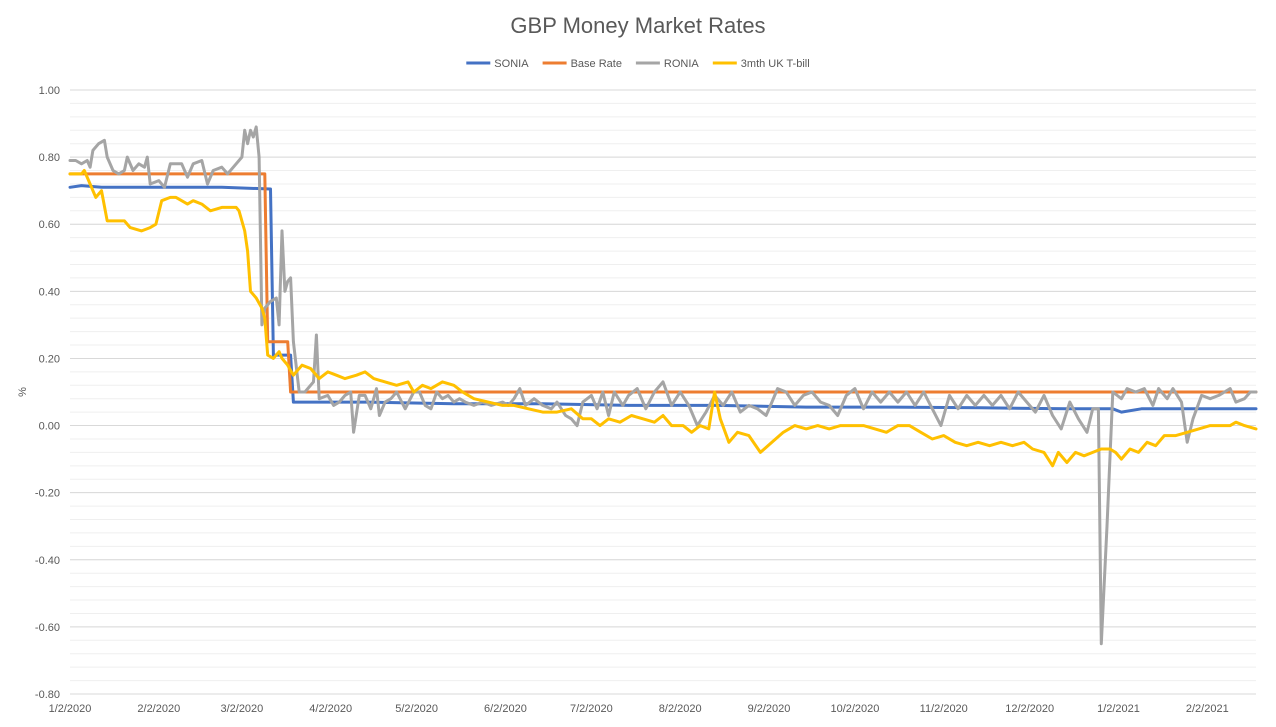 The height and width of the screenshot is (727, 1276). What do you see at coordinates (49, 225) in the screenshot?
I see `y-tick-label: 0.60` at bounding box center [49, 225].